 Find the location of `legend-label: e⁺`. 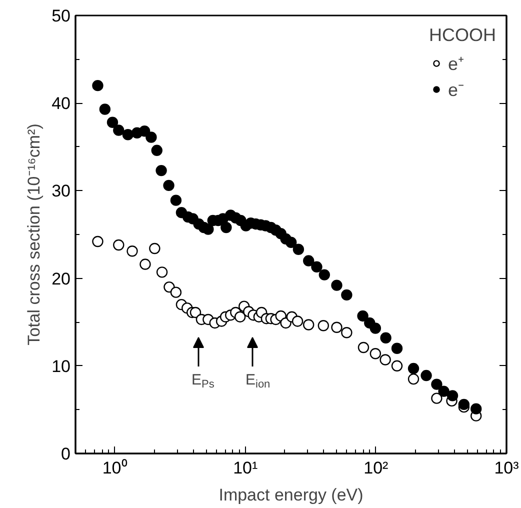

legend-label: e⁺ is located at coordinates (457, 64).